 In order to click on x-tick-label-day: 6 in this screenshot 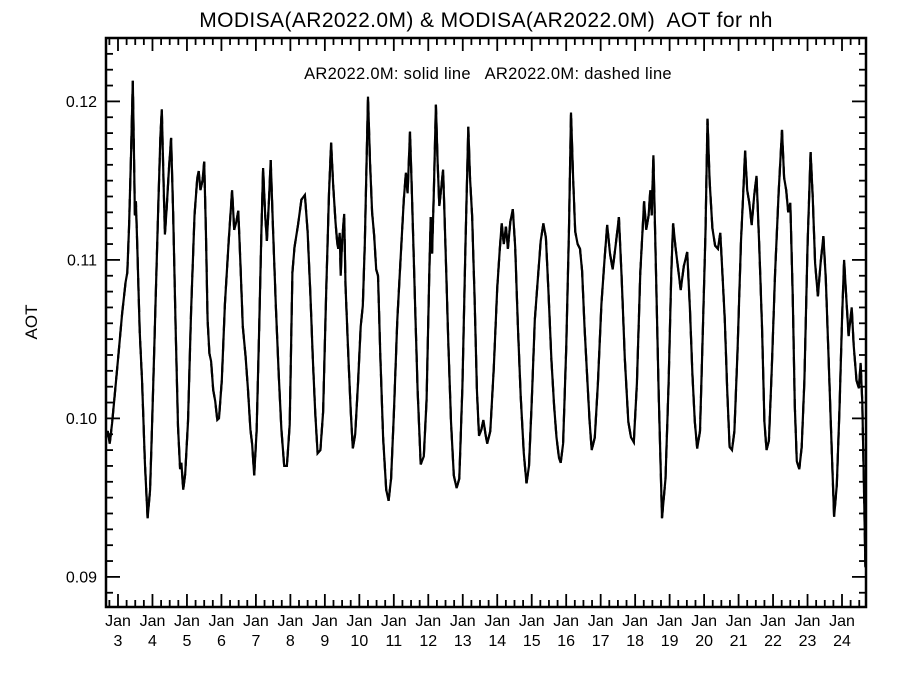, I will do `click(221, 641)`.